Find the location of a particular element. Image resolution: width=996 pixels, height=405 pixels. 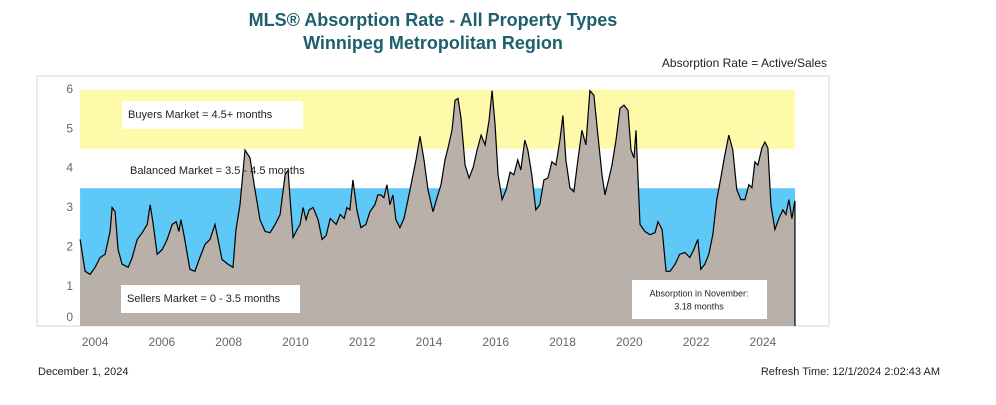

x-tick-label: 2018 is located at coordinates (562, 342).